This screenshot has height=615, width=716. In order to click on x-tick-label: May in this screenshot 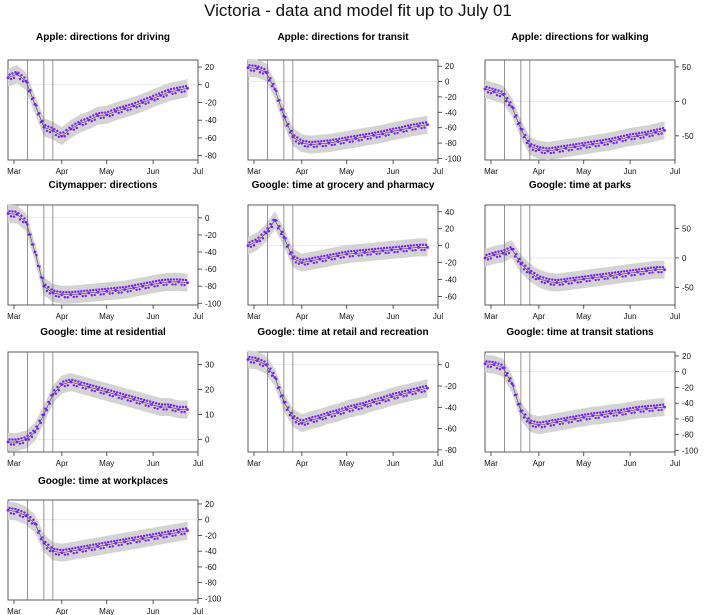, I will do `click(346, 171)`.